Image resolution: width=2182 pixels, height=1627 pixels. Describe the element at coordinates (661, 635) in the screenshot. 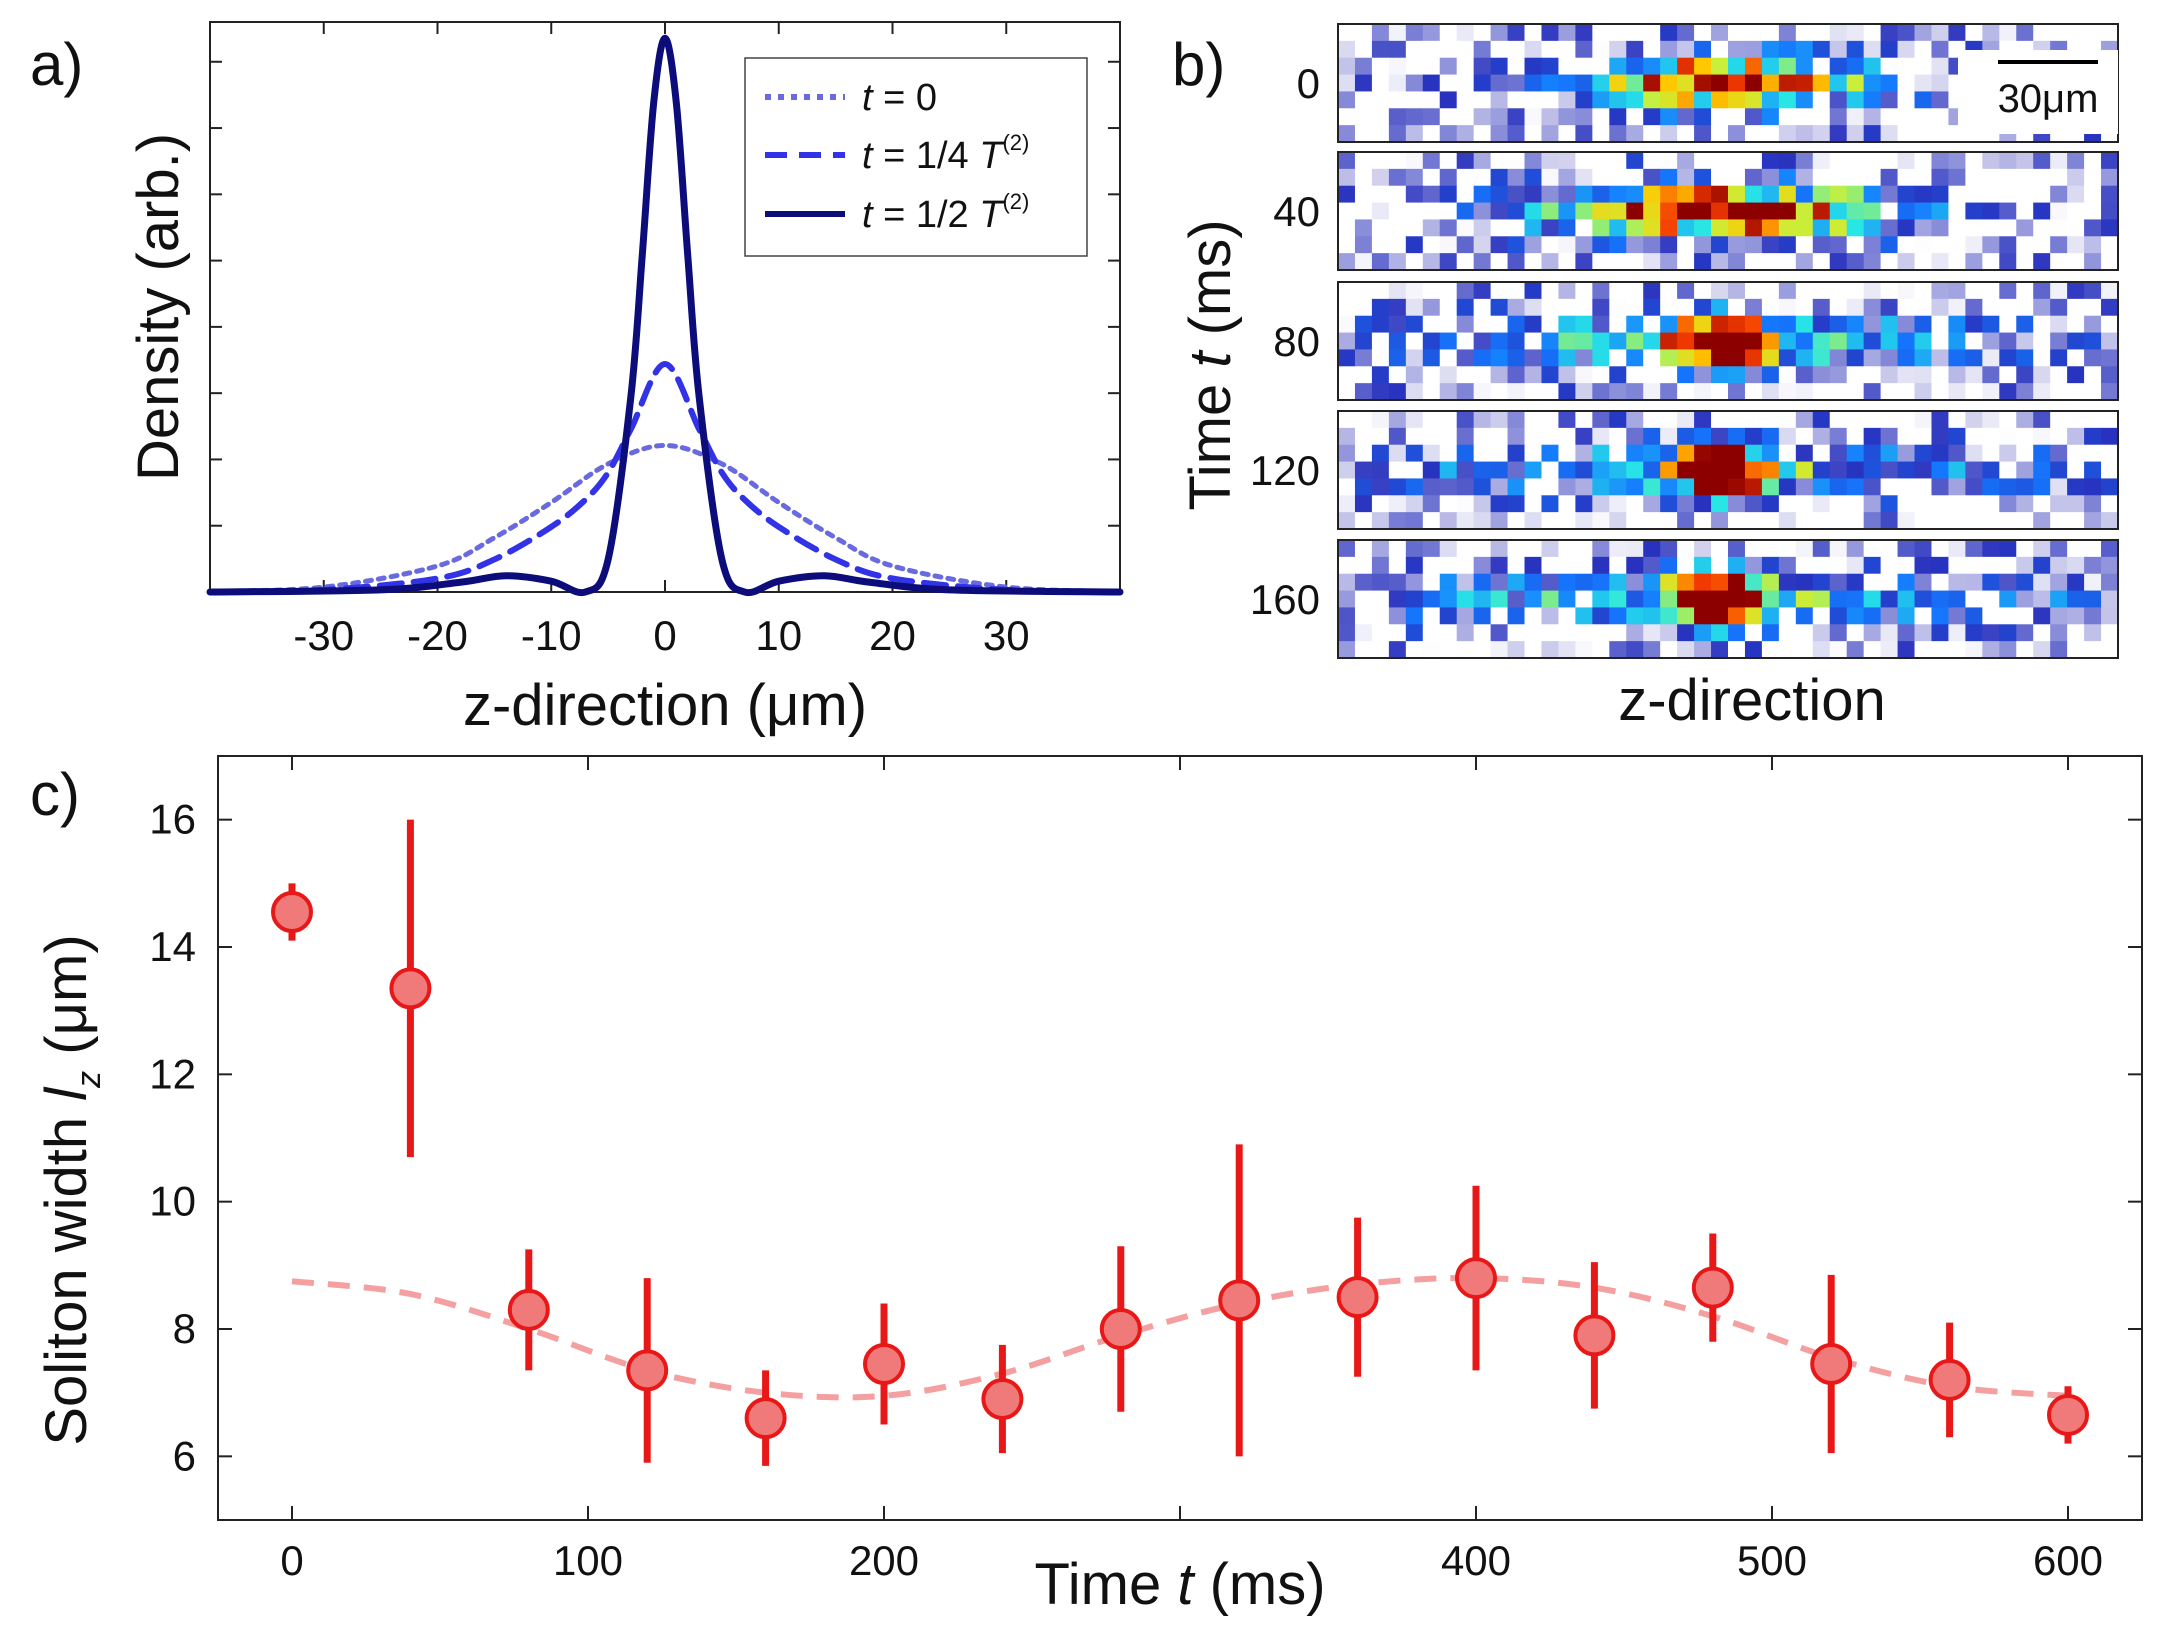

I see `panel-a-xtick-labels: -30 -20 -10 0 10 20 30` at that location.